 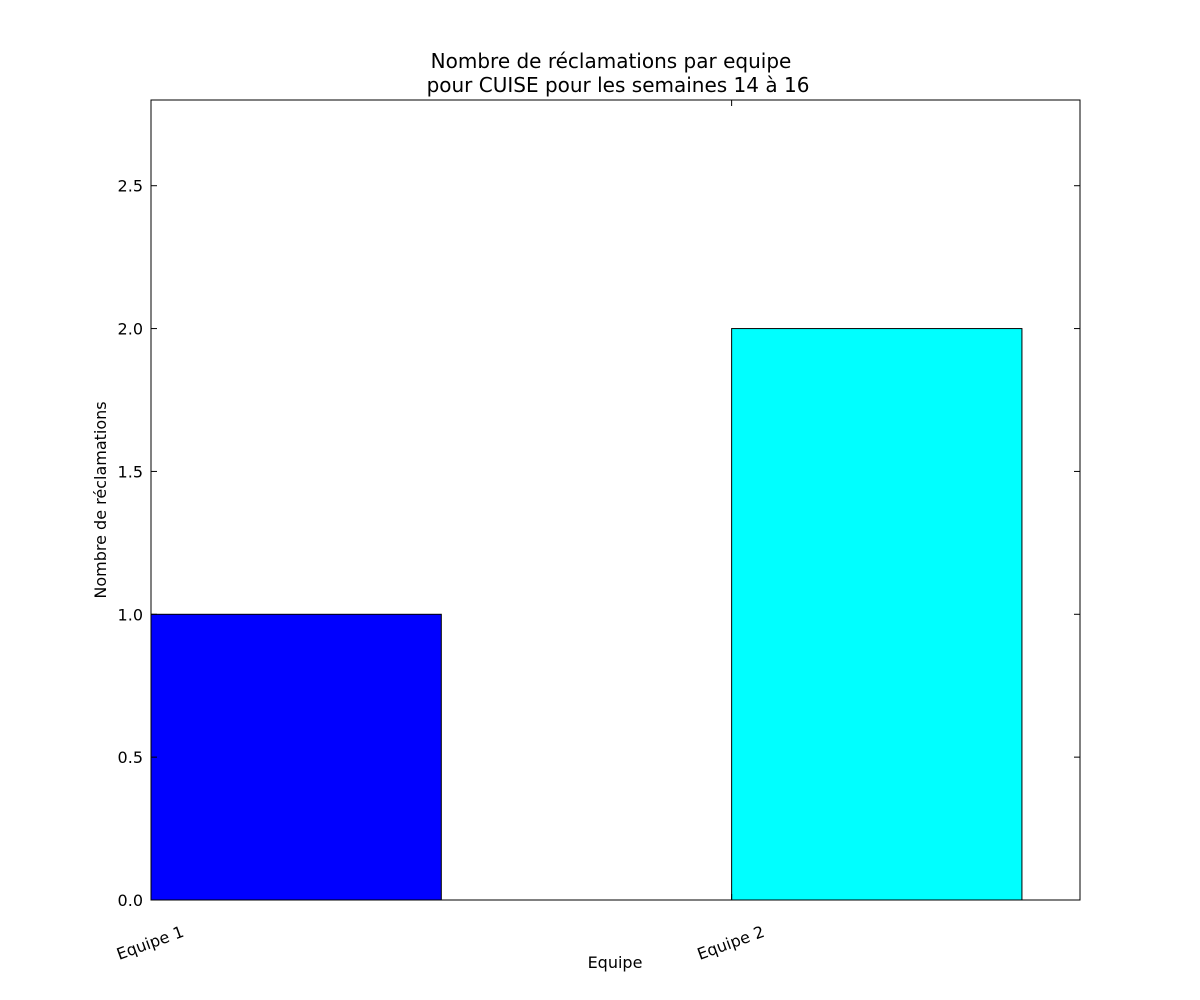 I want to click on chart-title-line-2: pour CUISE pour les semaines 14 à 16, so click(x=618, y=85).